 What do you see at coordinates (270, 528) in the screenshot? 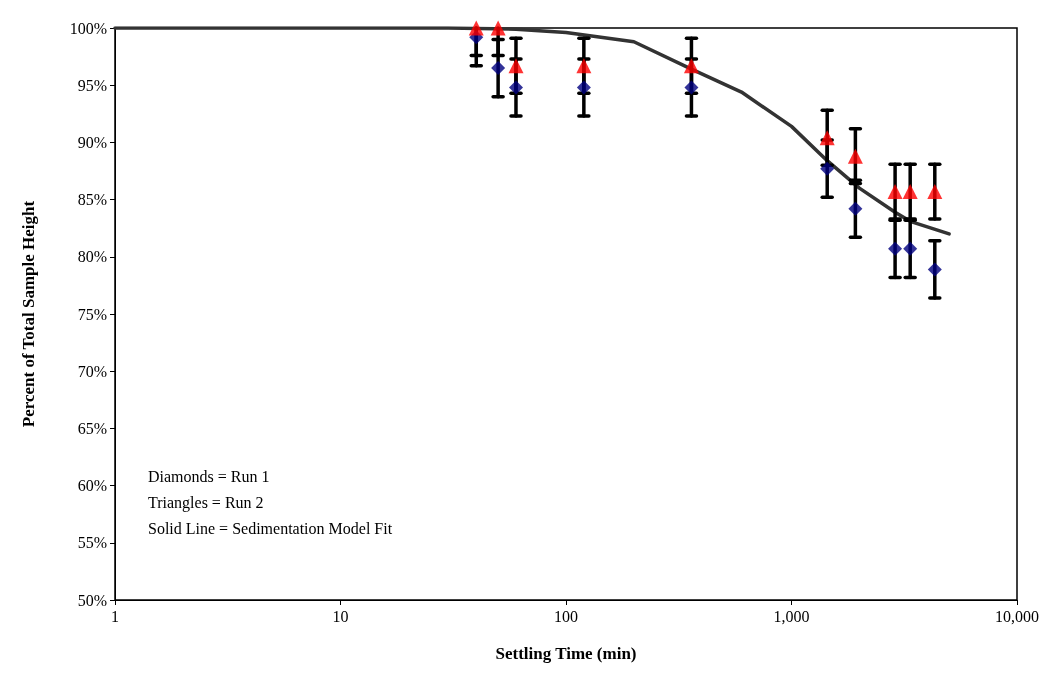
I see `annotation: Solid Line = Sedimentation Model Fit` at bounding box center [270, 528].